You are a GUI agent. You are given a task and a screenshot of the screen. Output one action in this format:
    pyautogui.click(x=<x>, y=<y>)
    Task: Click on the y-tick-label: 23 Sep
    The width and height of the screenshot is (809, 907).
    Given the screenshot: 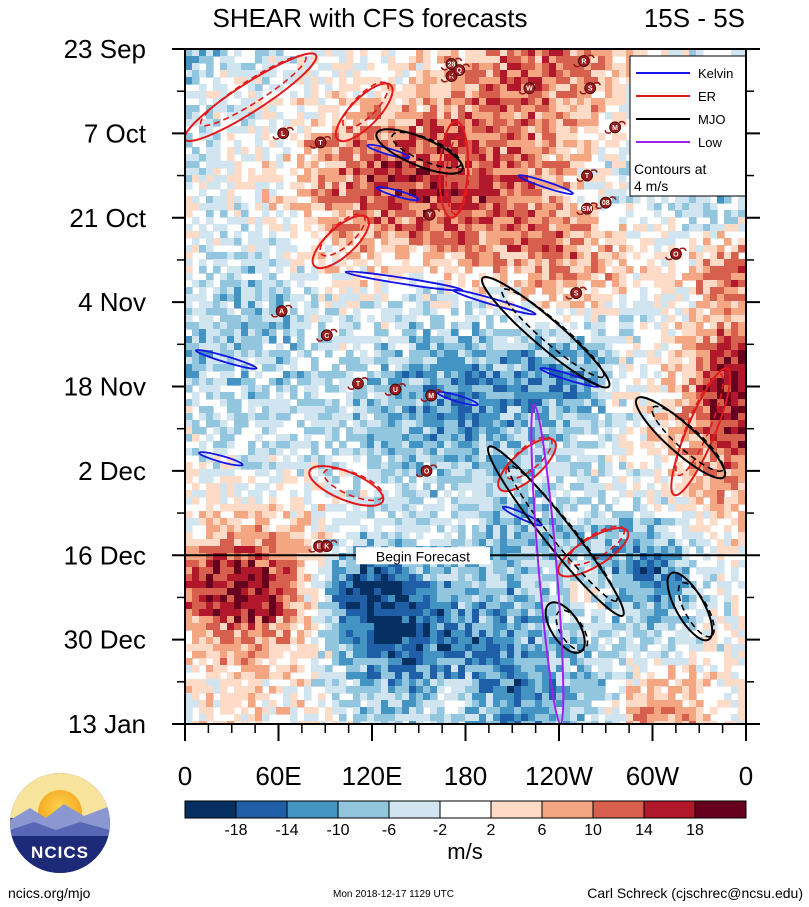 What is the action you would take?
    pyautogui.click(x=105, y=49)
    